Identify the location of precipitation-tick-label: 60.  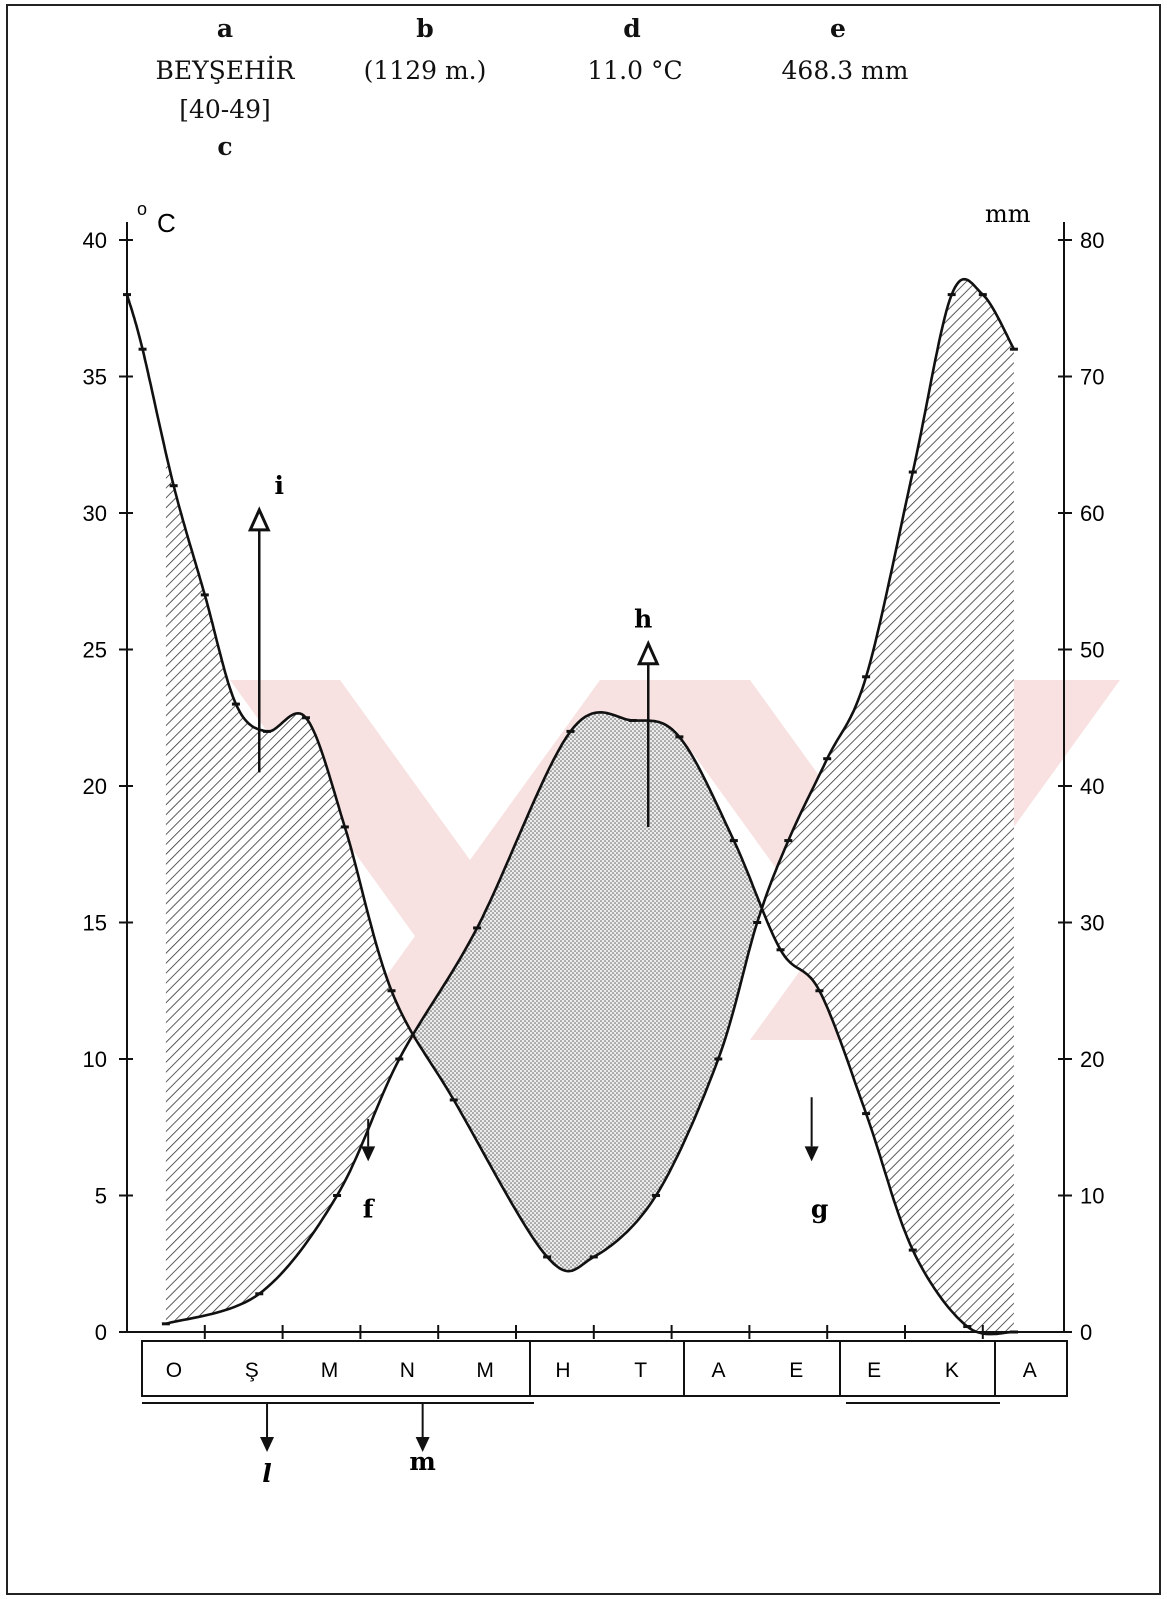
(1092, 513).